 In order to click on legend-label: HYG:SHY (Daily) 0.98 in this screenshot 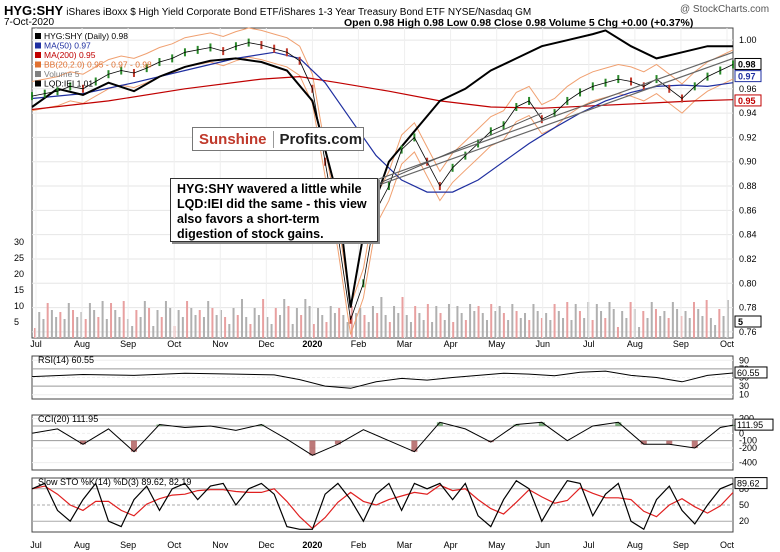, I will do `click(86, 36)`.